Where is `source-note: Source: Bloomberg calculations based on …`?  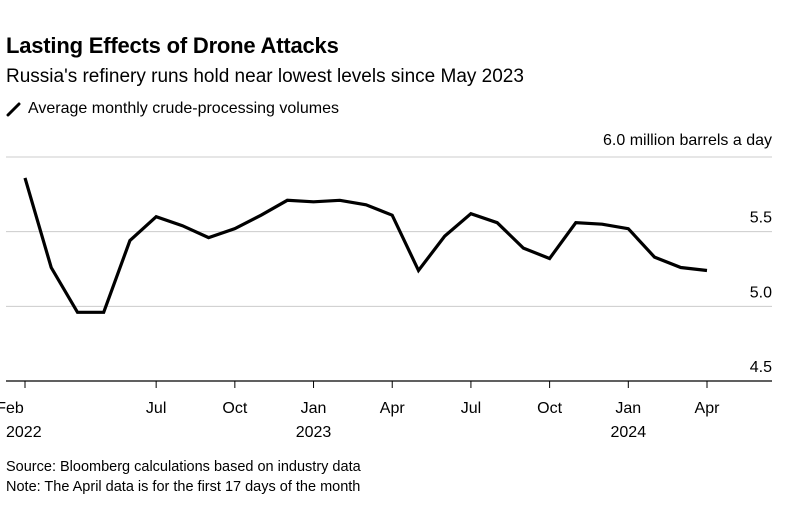
source-note: Source: Bloomberg calculations based on … is located at coordinates (183, 467).